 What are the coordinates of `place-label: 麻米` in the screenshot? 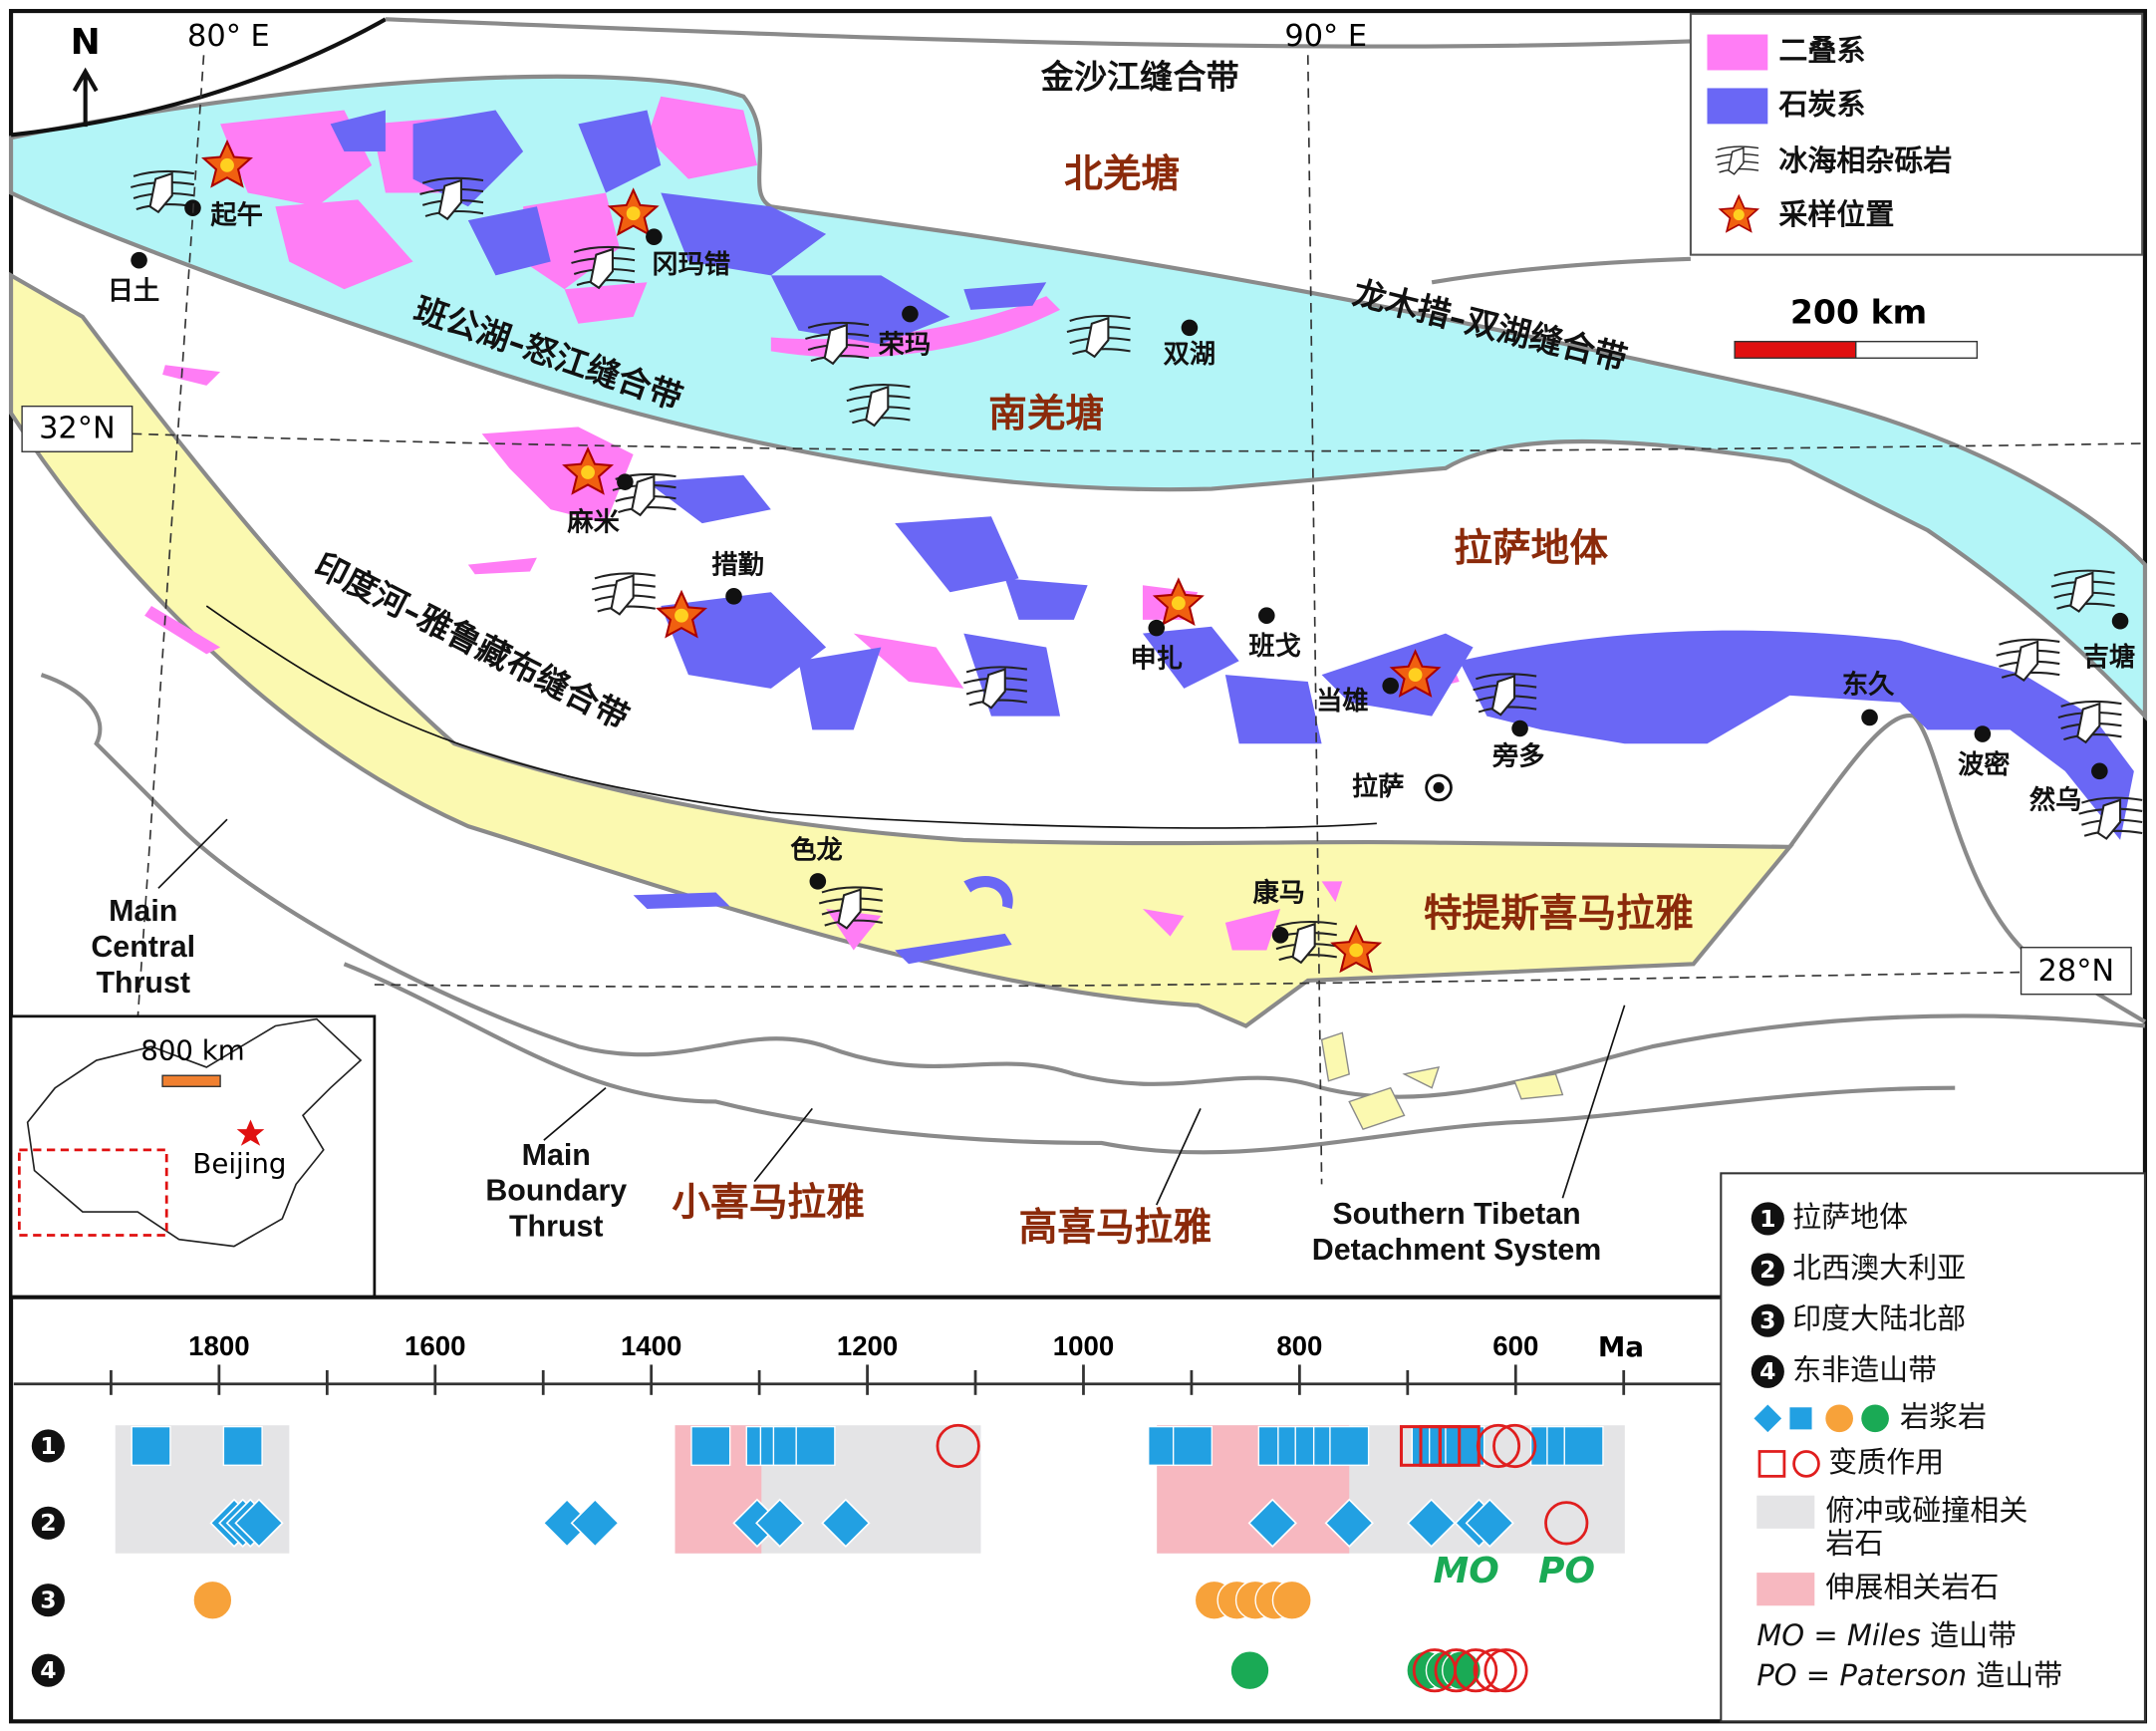 It's located at (593, 523).